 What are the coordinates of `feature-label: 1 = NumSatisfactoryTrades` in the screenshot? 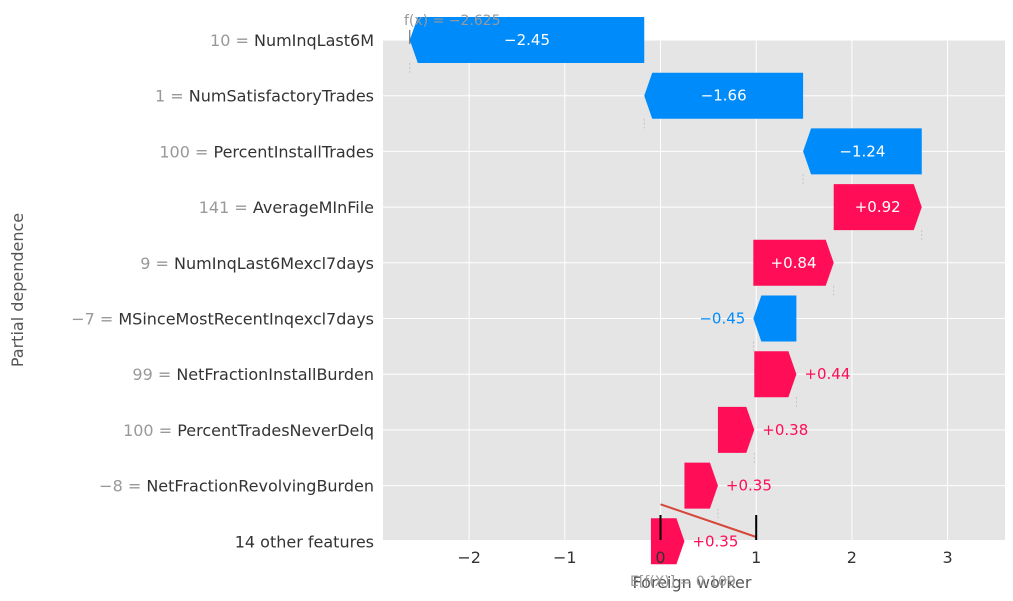 It's located at (264, 96).